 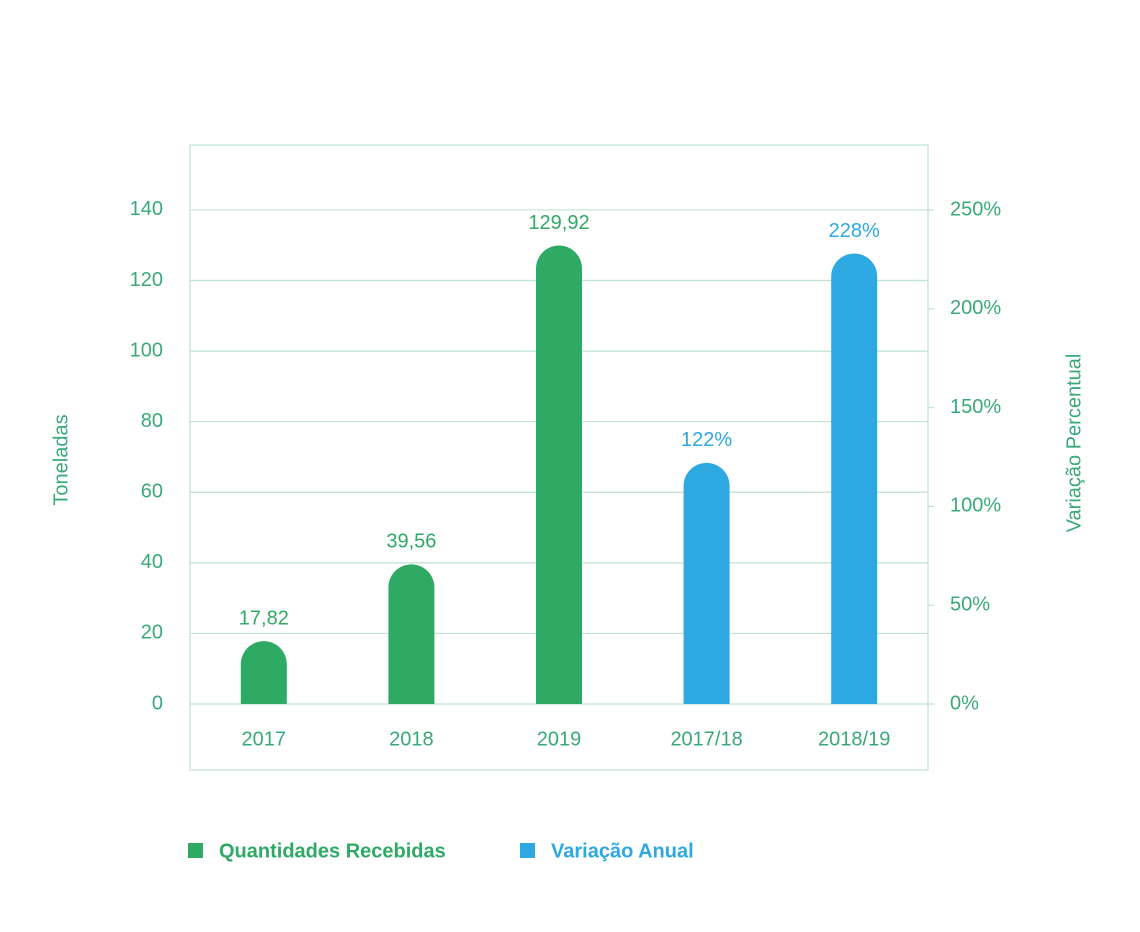 What do you see at coordinates (157, 703) in the screenshot?
I see `y-tick-label: 0` at bounding box center [157, 703].